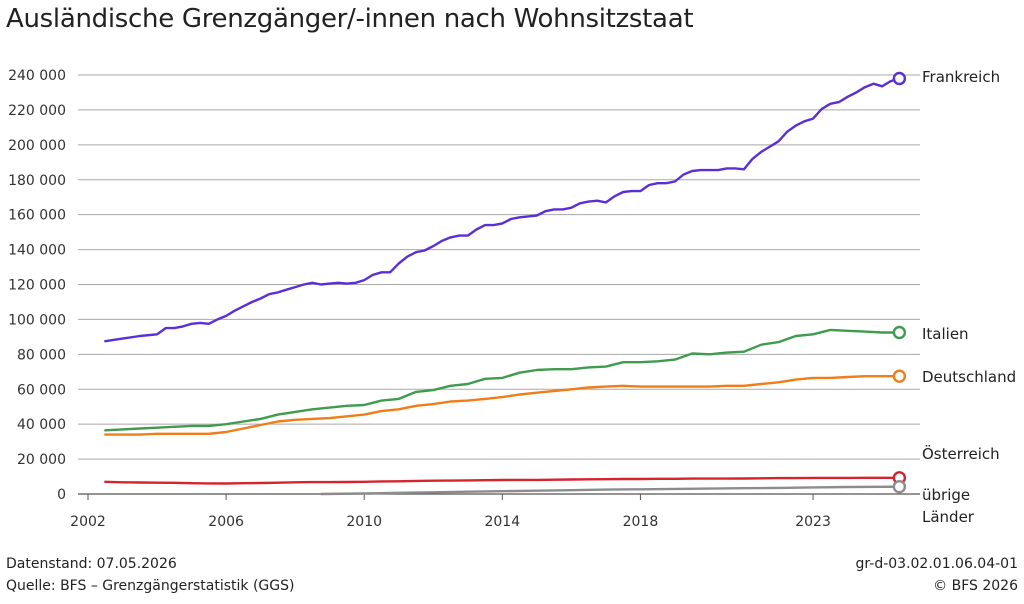 The width and height of the screenshot is (1024, 604). I want to click on y-tick-label: 100 000, so click(37, 320).